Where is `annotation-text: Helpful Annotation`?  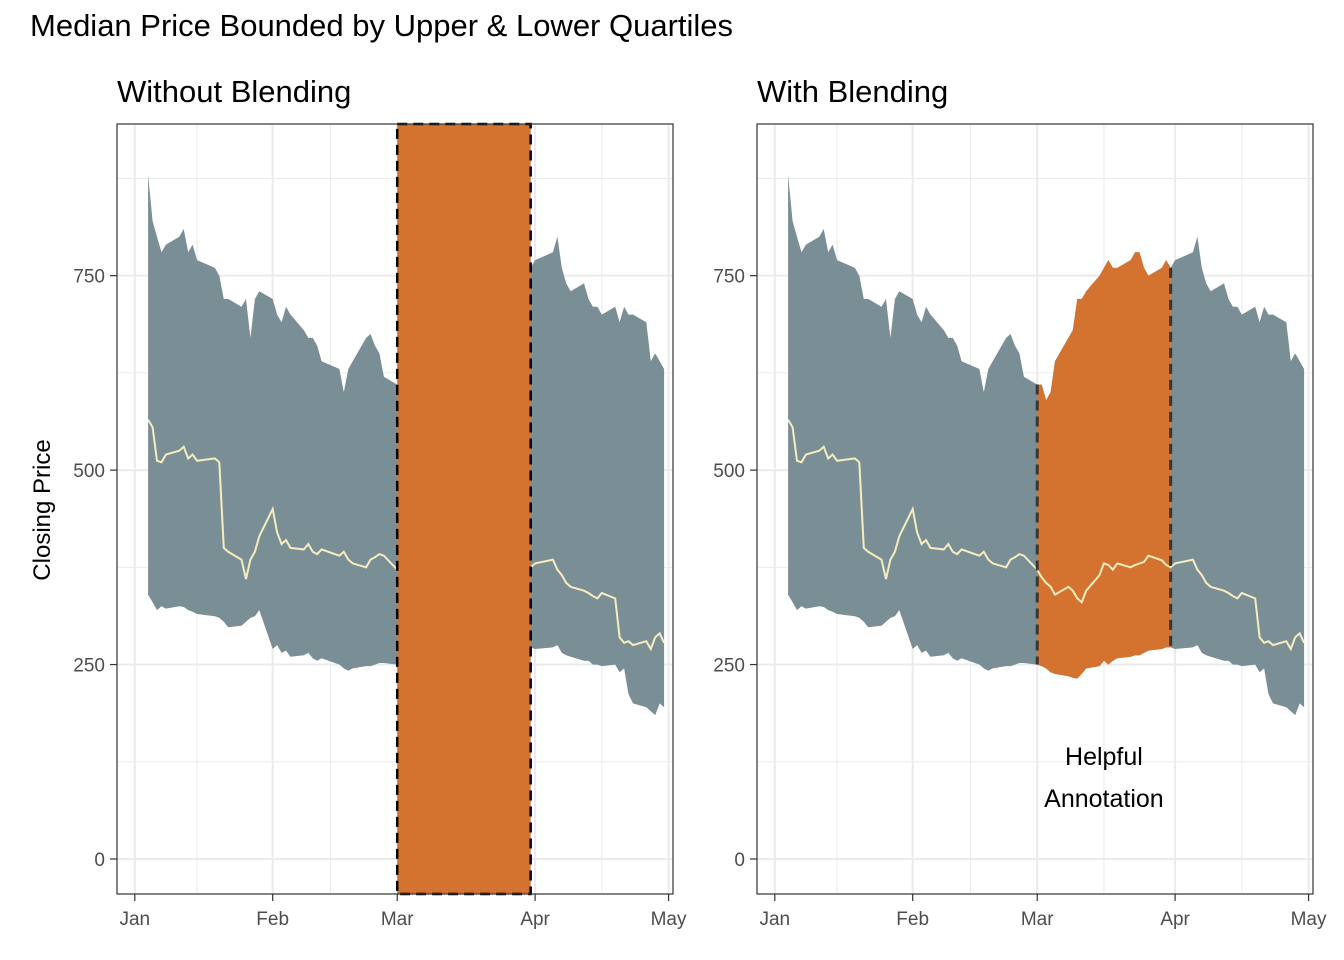 annotation-text: Helpful Annotation is located at coordinates (1104, 778).